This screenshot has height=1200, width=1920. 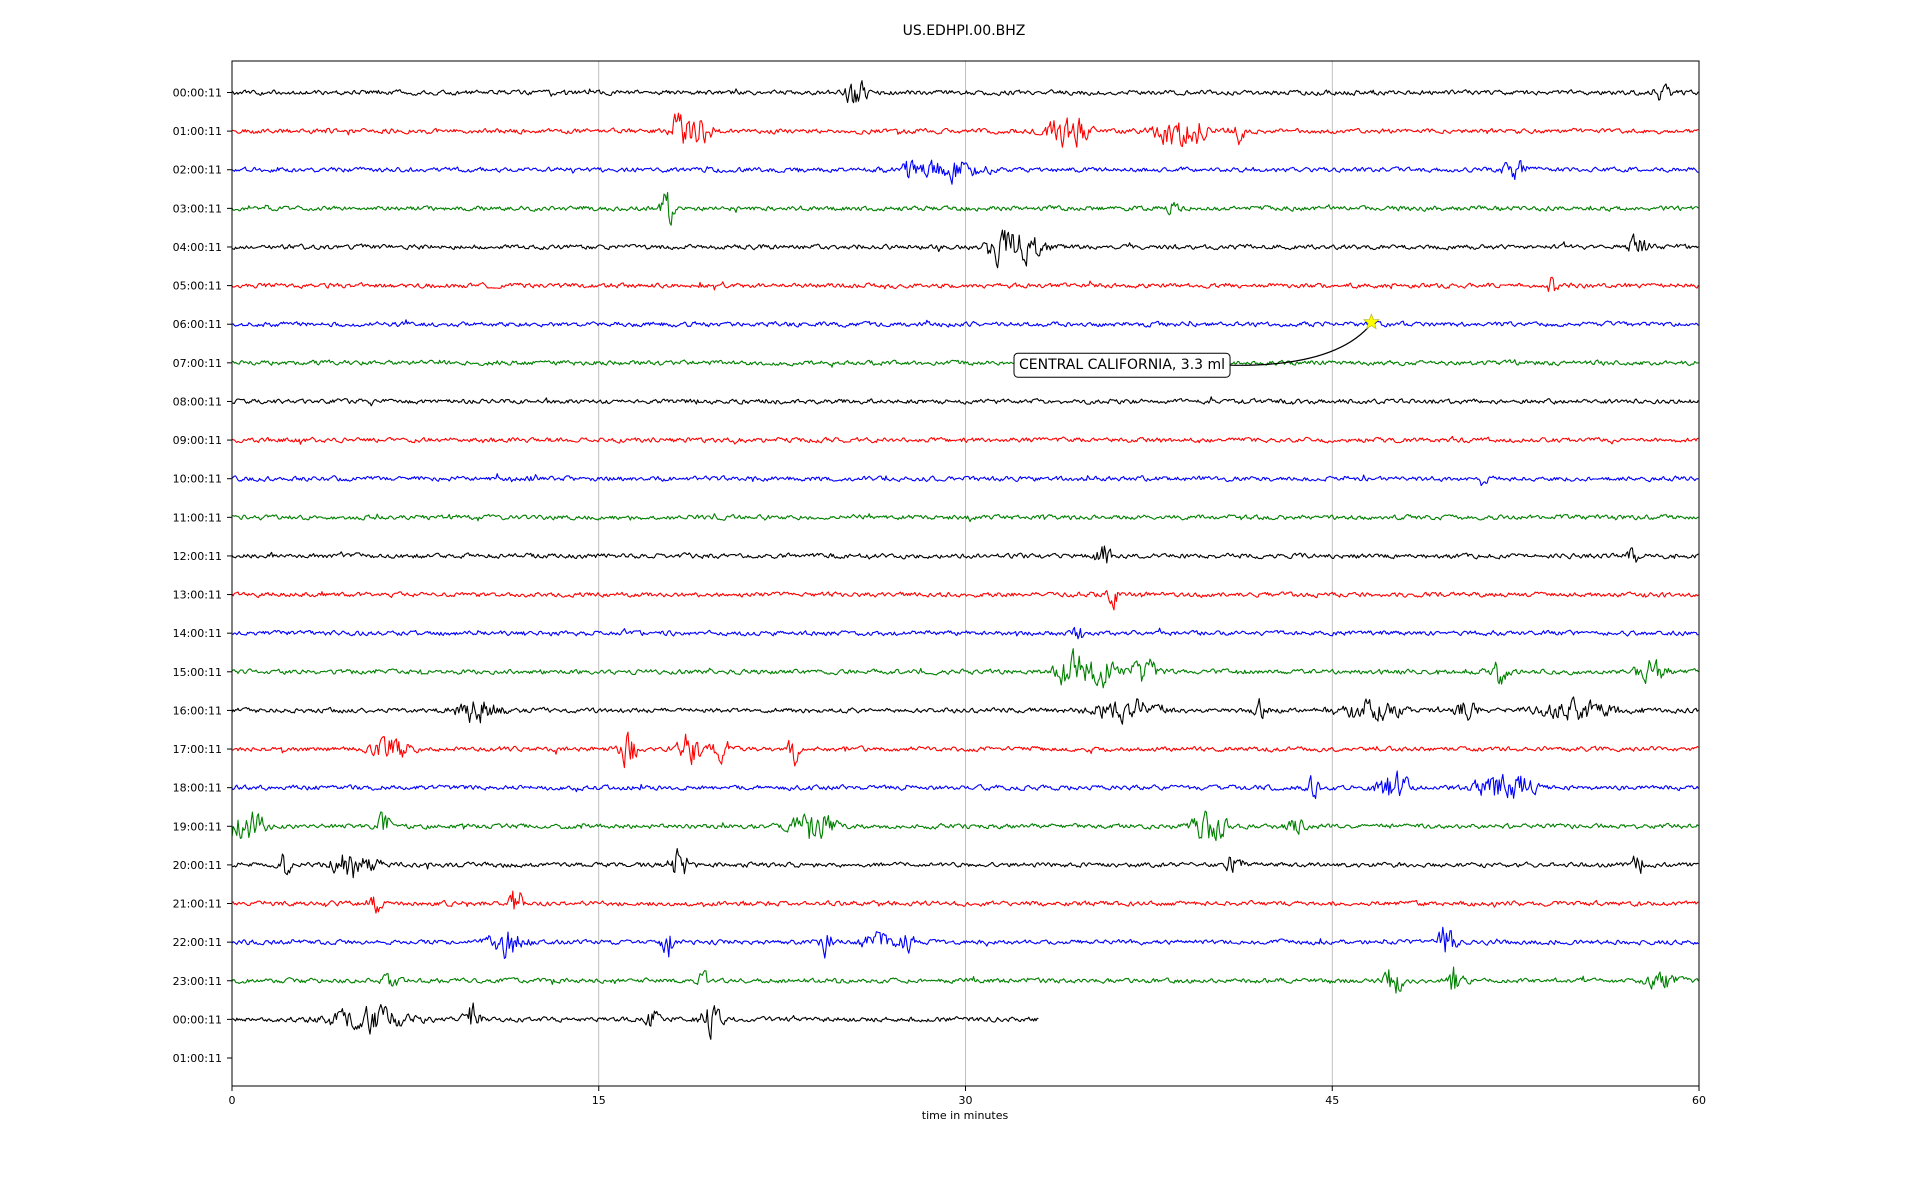 I want to click on row-time-label: 19:00:11, so click(x=197, y=826).